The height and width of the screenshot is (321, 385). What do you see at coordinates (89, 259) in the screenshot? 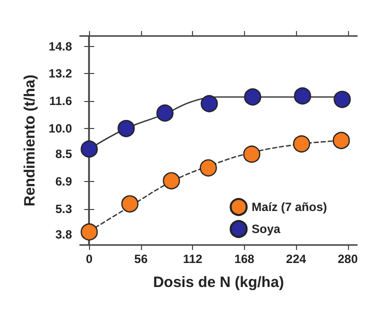
I see `x-tick-label: 0` at bounding box center [89, 259].